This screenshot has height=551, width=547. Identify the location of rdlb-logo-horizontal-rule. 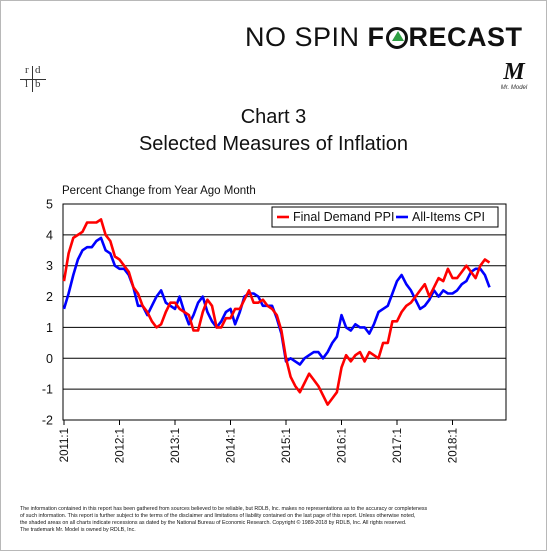
(33, 79).